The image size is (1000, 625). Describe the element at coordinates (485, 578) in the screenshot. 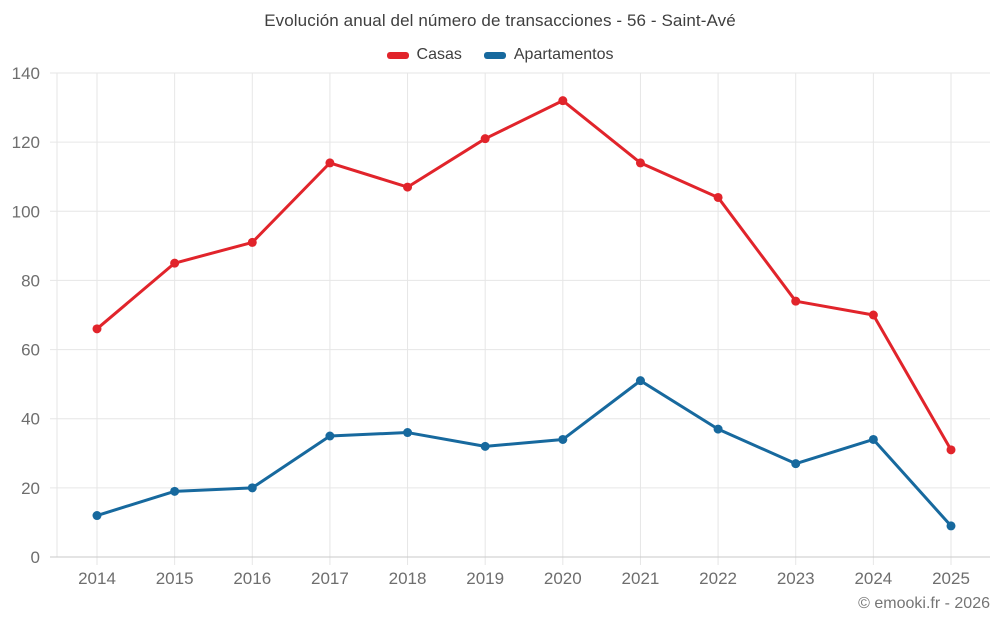

I see `x-tick-label: 2019` at that location.